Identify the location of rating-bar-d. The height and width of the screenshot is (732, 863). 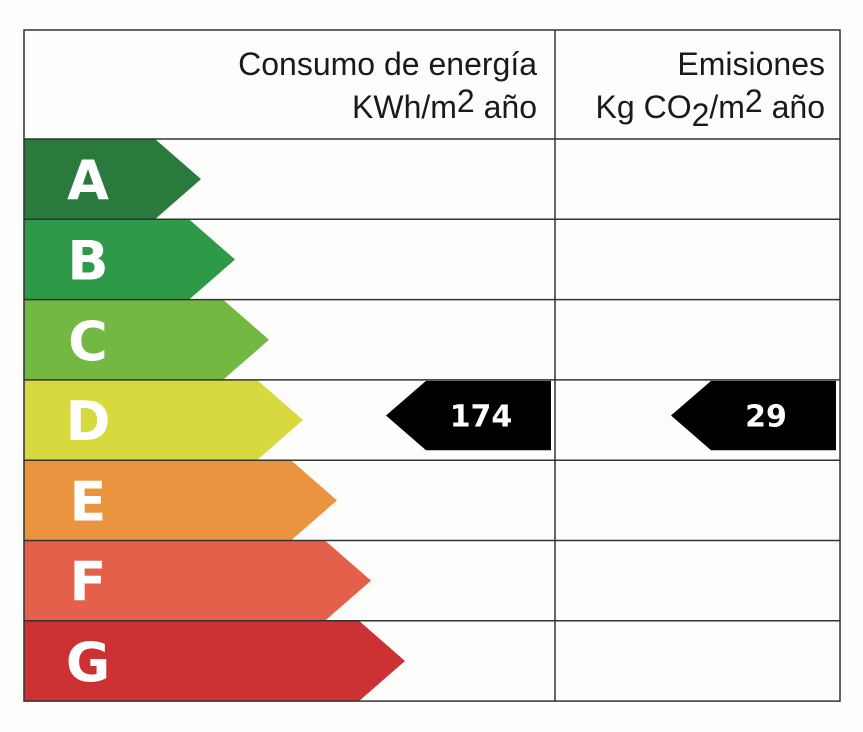
(163, 420).